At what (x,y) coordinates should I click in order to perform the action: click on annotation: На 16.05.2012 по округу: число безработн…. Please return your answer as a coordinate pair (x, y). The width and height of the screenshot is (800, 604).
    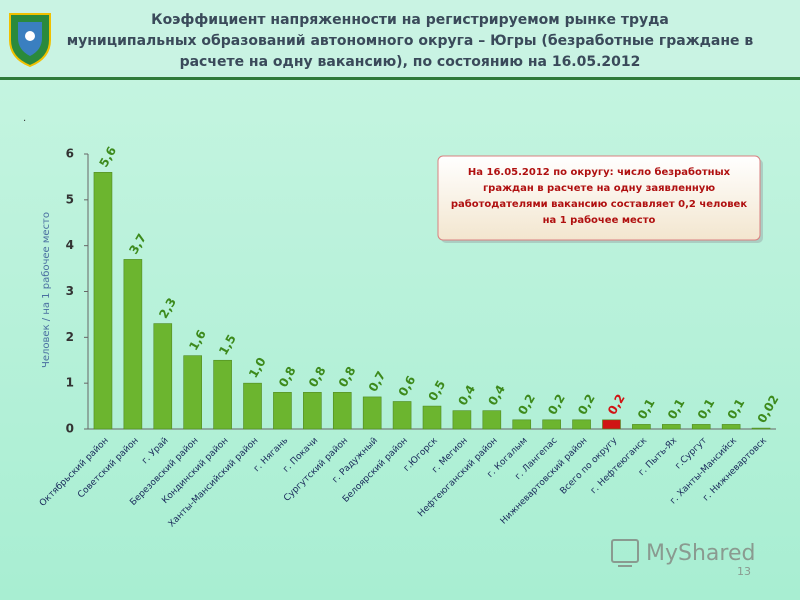
    Looking at the image, I should click on (599, 196).